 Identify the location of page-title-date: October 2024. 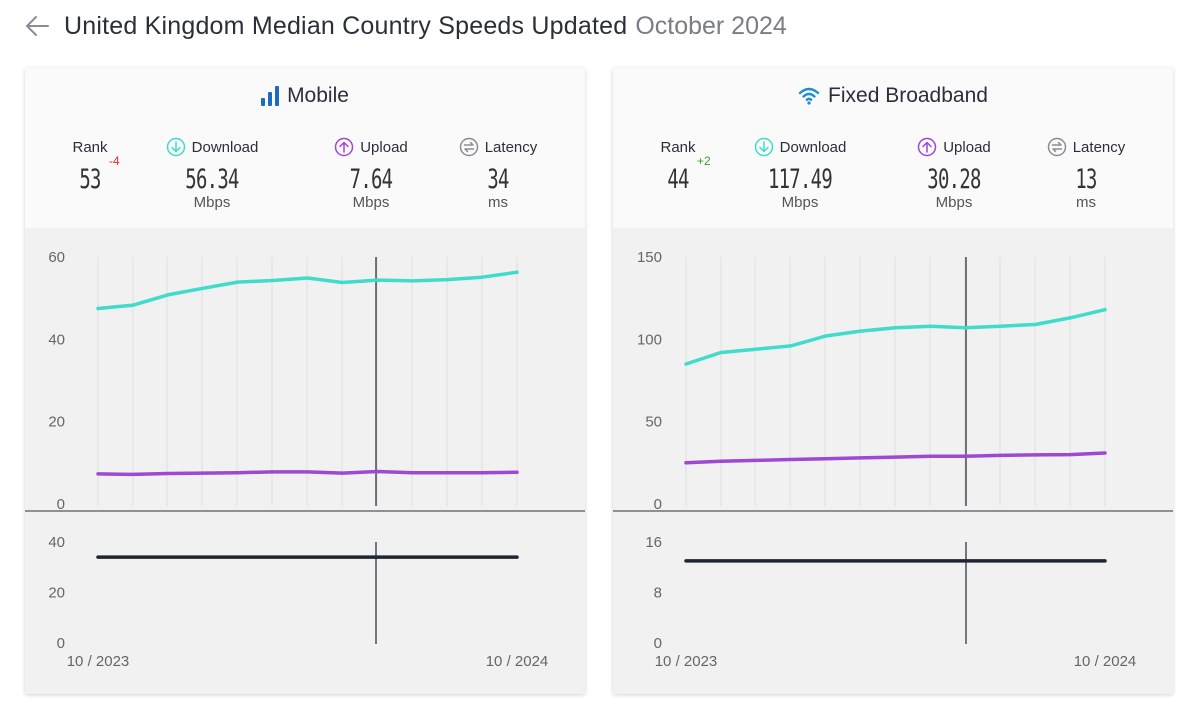
(711, 25).